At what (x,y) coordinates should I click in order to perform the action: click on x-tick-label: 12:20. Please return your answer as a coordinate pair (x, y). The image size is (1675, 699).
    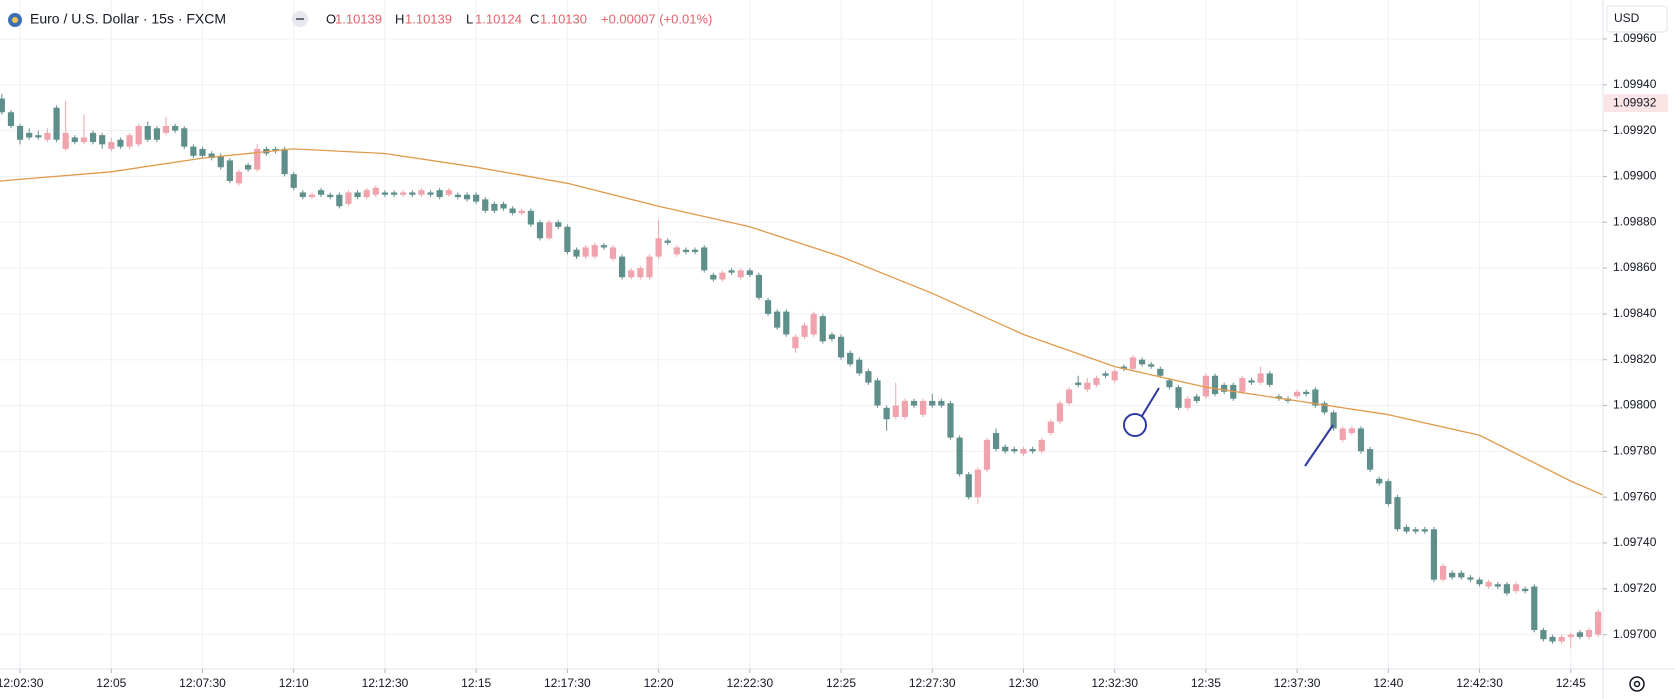
    Looking at the image, I should click on (659, 683).